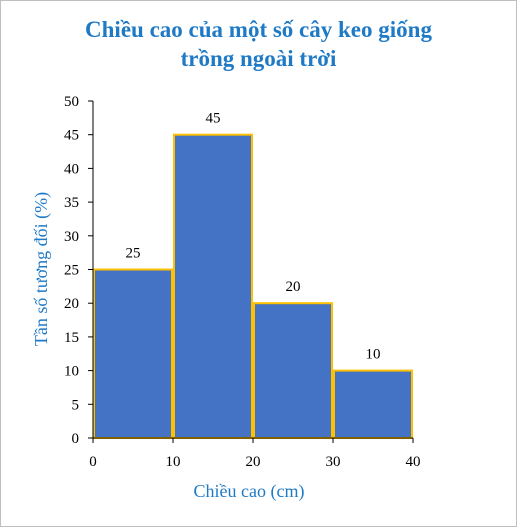 This screenshot has height=527, width=517. Describe the element at coordinates (41, 269) in the screenshot. I see `y-axis-label: Tần số tương đối (%)` at that location.